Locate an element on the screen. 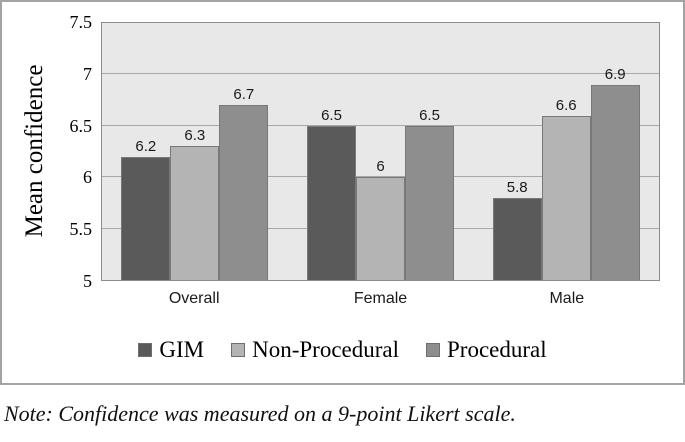 This screenshot has width=685, height=442. bar-value-label: 6.2 is located at coordinates (146, 146).